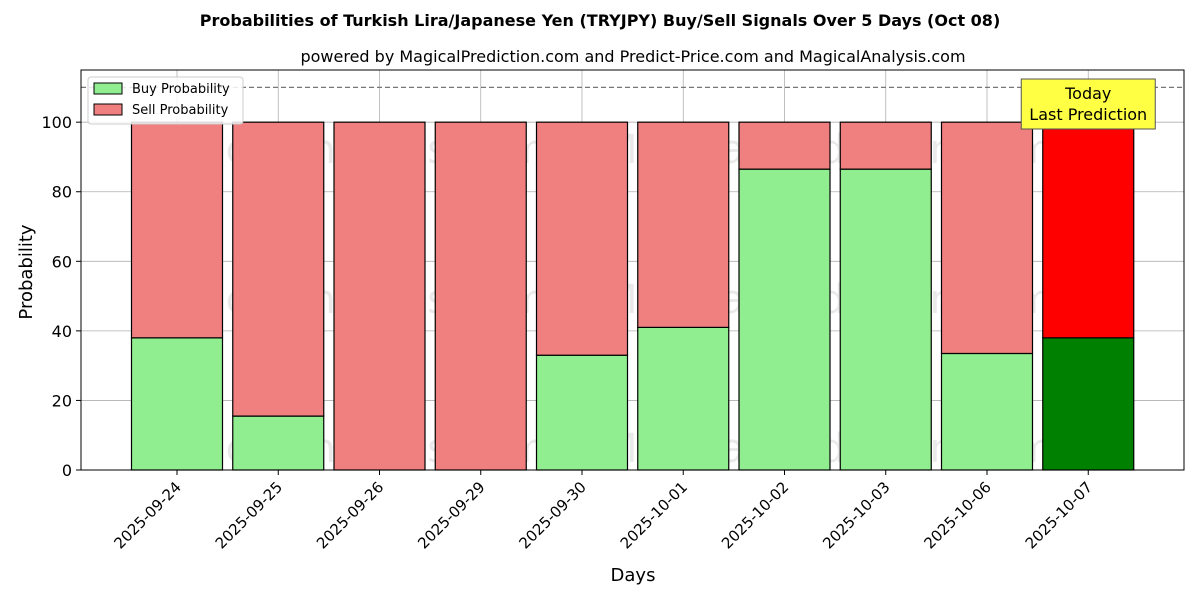 This screenshot has width=1200, height=600. I want to click on x-tick-label: 2025-09-25, so click(249, 515).